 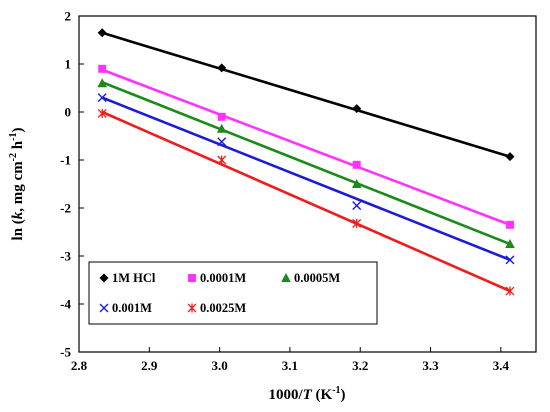 What do you see at coordinates (68, 16) in the screenshot?
I see `y-tick-label: 2` at bounding box center [68, 16].